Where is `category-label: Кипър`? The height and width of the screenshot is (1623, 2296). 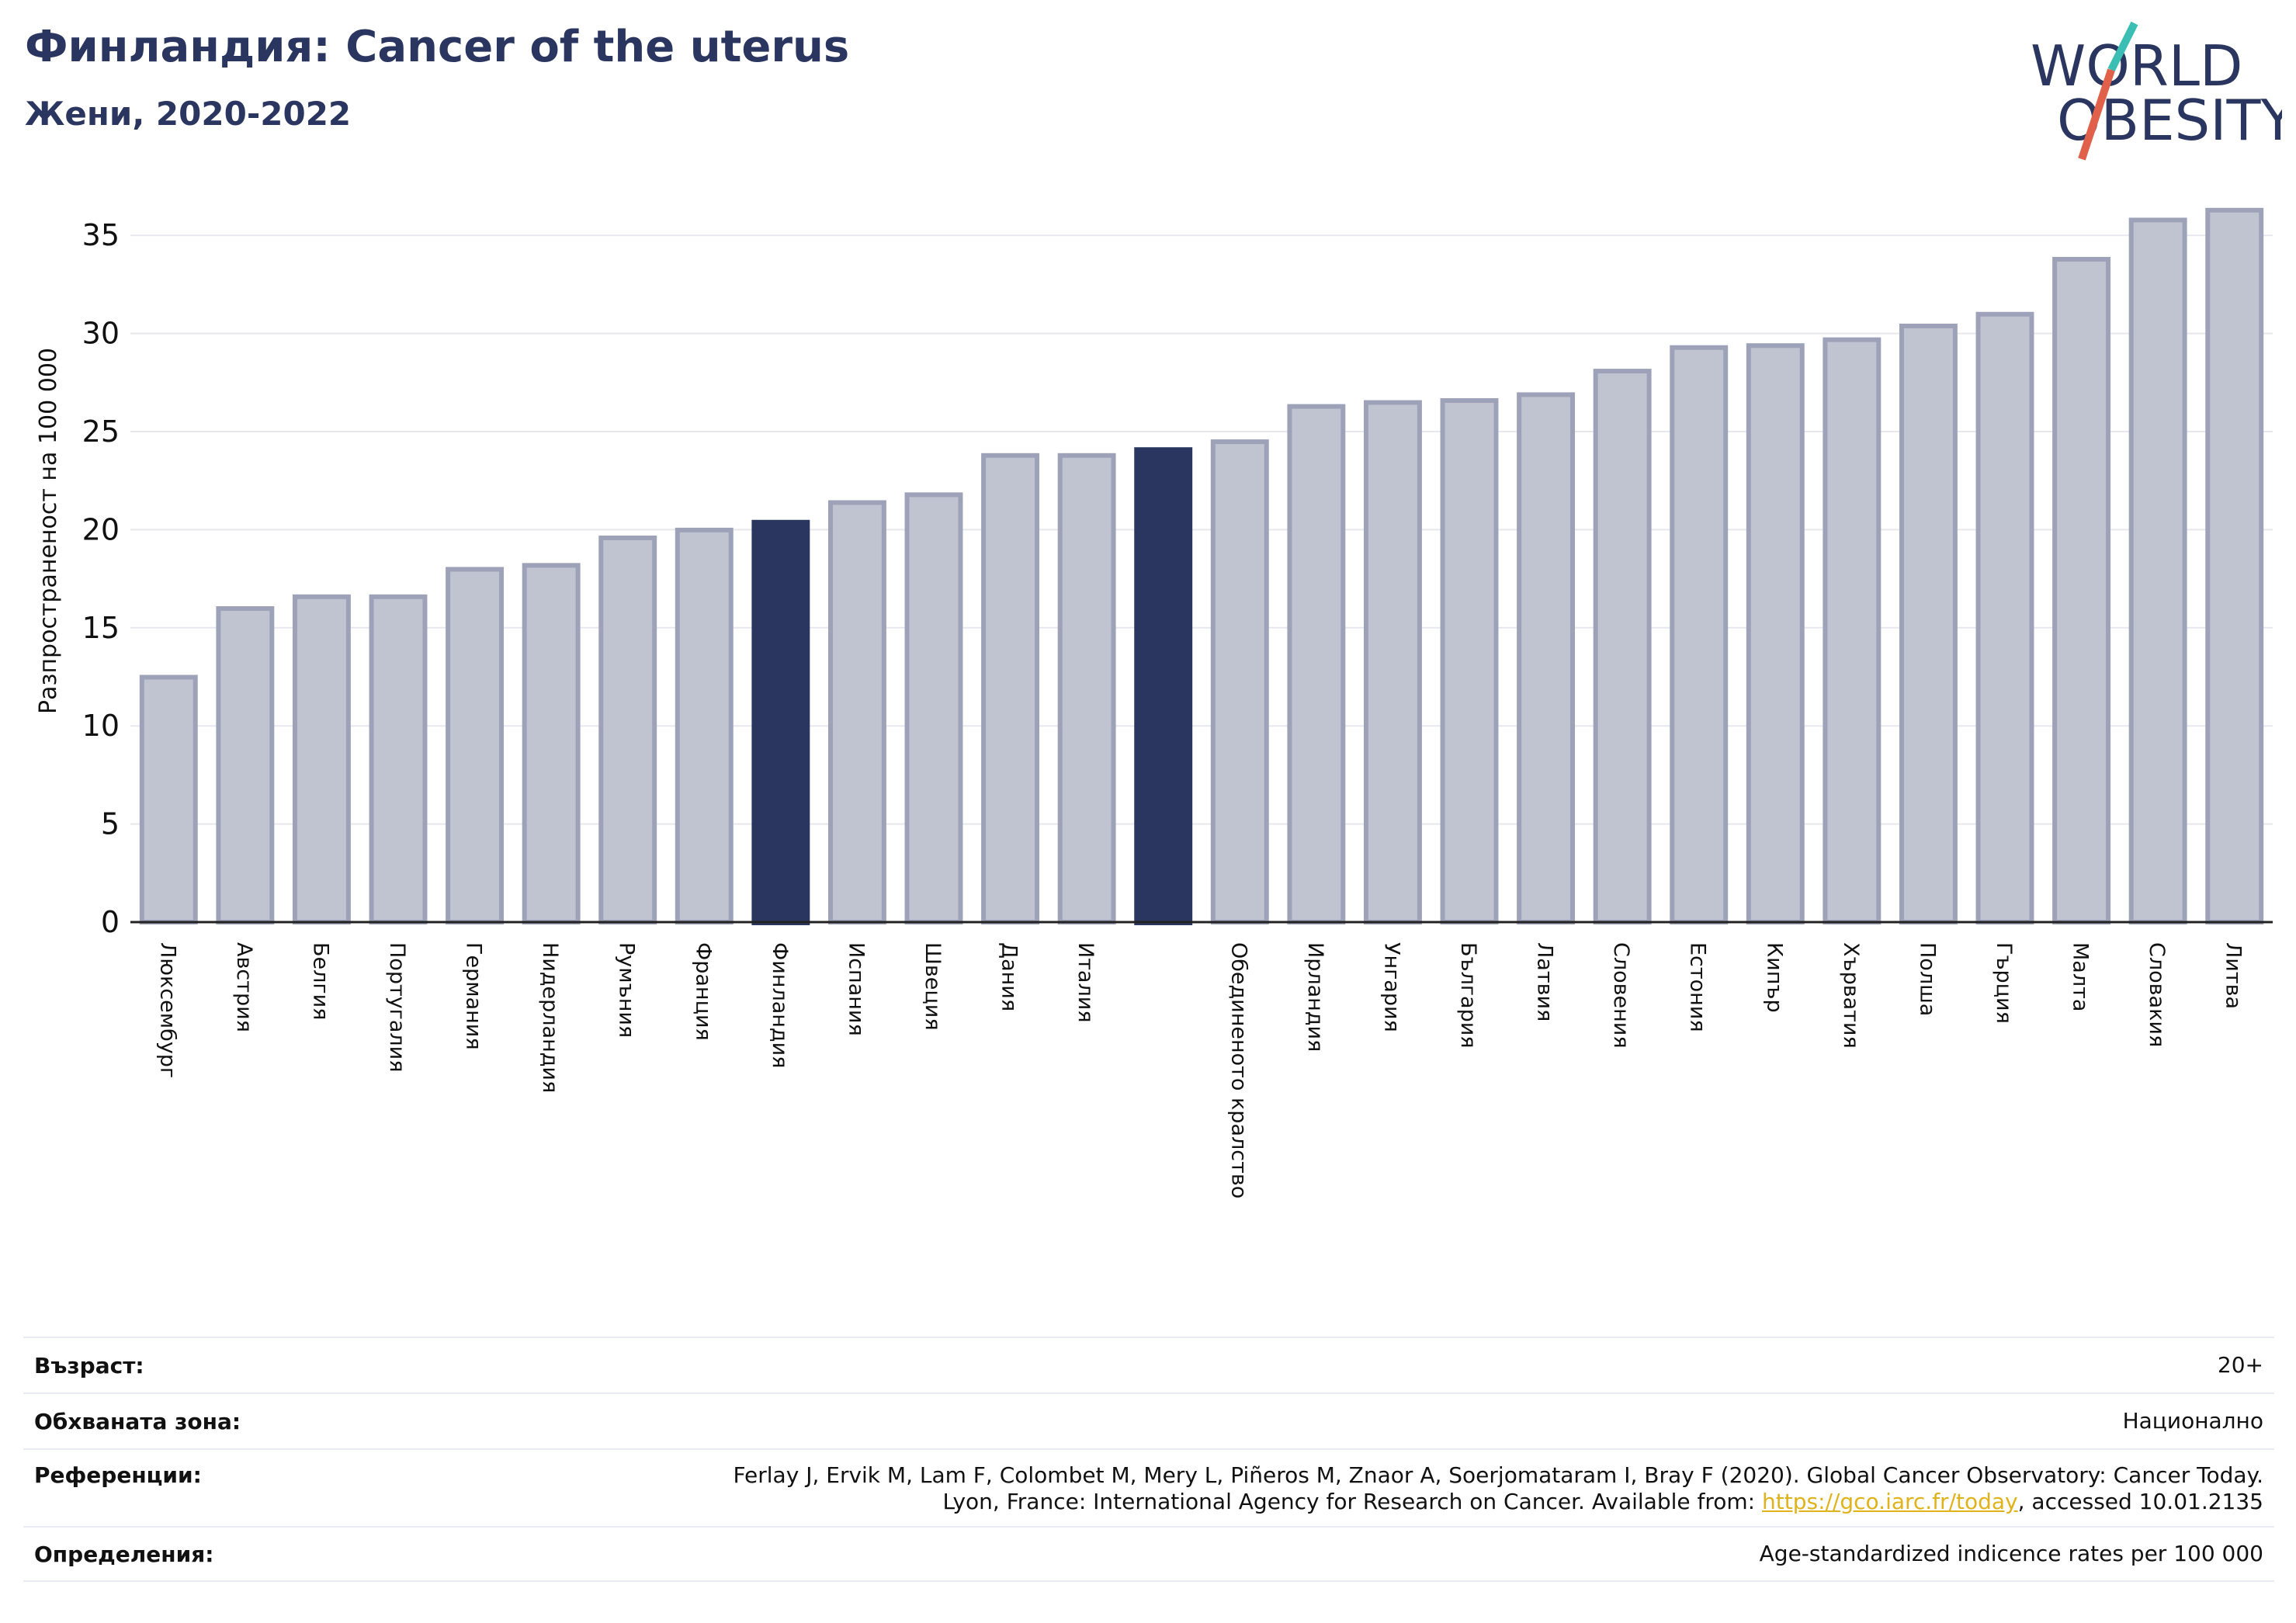 category-label: Кипър is located at coordinates (1774, 977).